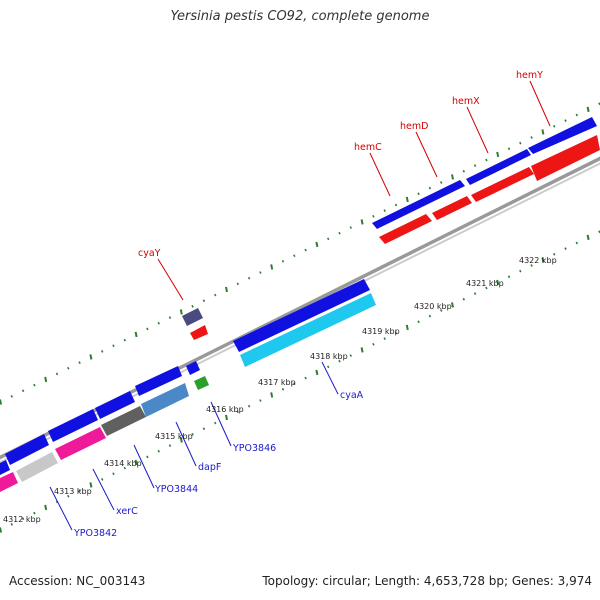  What do you see at coordinates (466, 101) in the screenshot?
I see `gene-label-hemX: hemX` at bounding box center [466, 101].